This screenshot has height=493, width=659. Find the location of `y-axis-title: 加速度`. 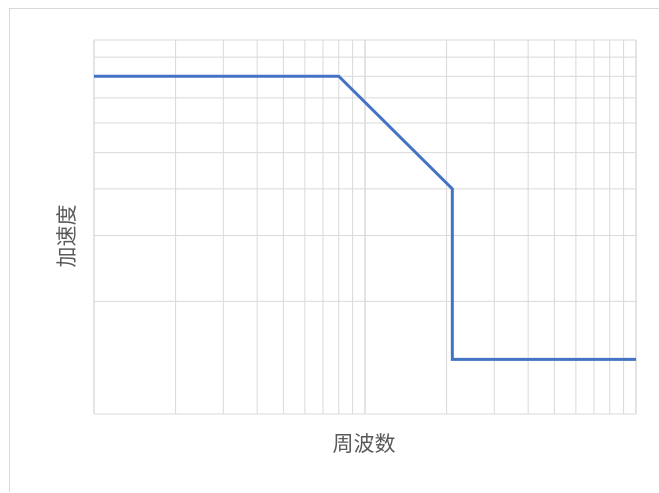

y-axis-title: 加速度 is located at coordinates (67, 236).